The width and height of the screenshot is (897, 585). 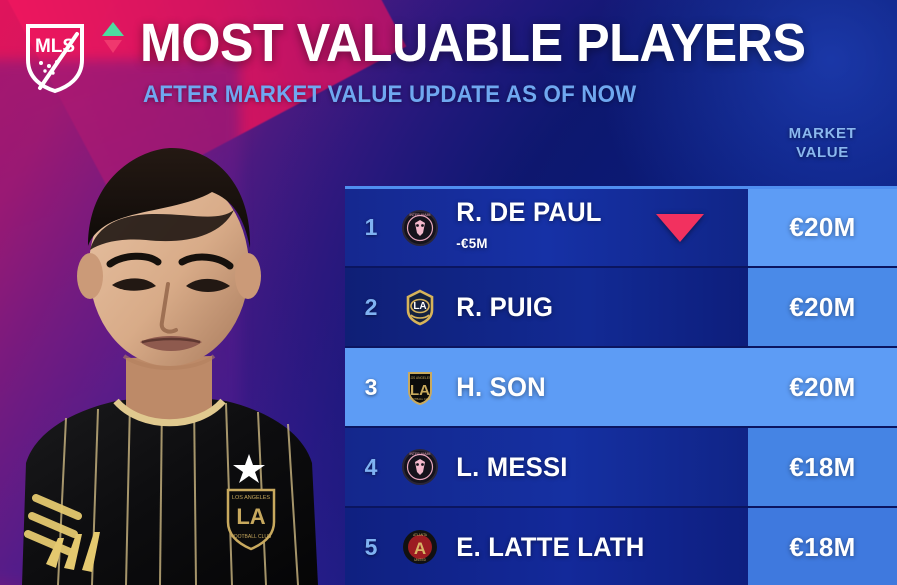 I want to click on triangle-down-icon, so click(x=113, y=46).